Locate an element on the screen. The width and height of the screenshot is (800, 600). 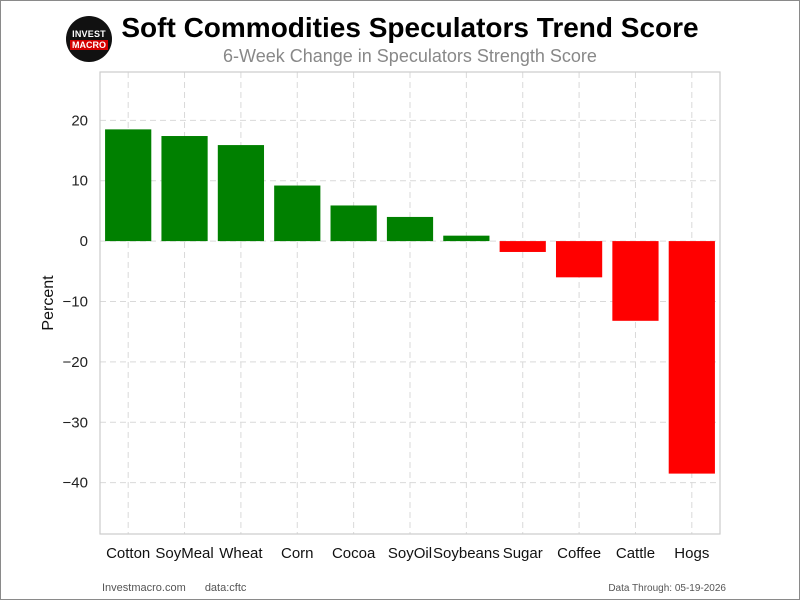
y-tick-label: 10 is located at coordinates (79, 181).